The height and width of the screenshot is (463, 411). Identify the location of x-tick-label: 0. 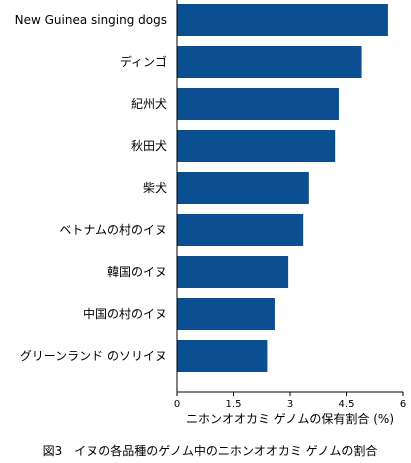
(177, 404).